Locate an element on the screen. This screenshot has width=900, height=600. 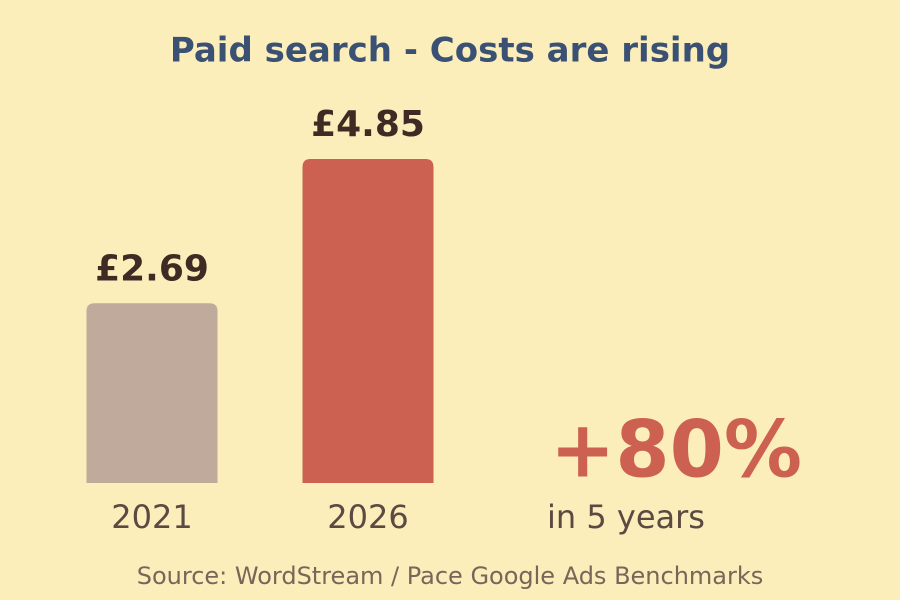
category-label: 2026 is located at coordinates (367, 517).